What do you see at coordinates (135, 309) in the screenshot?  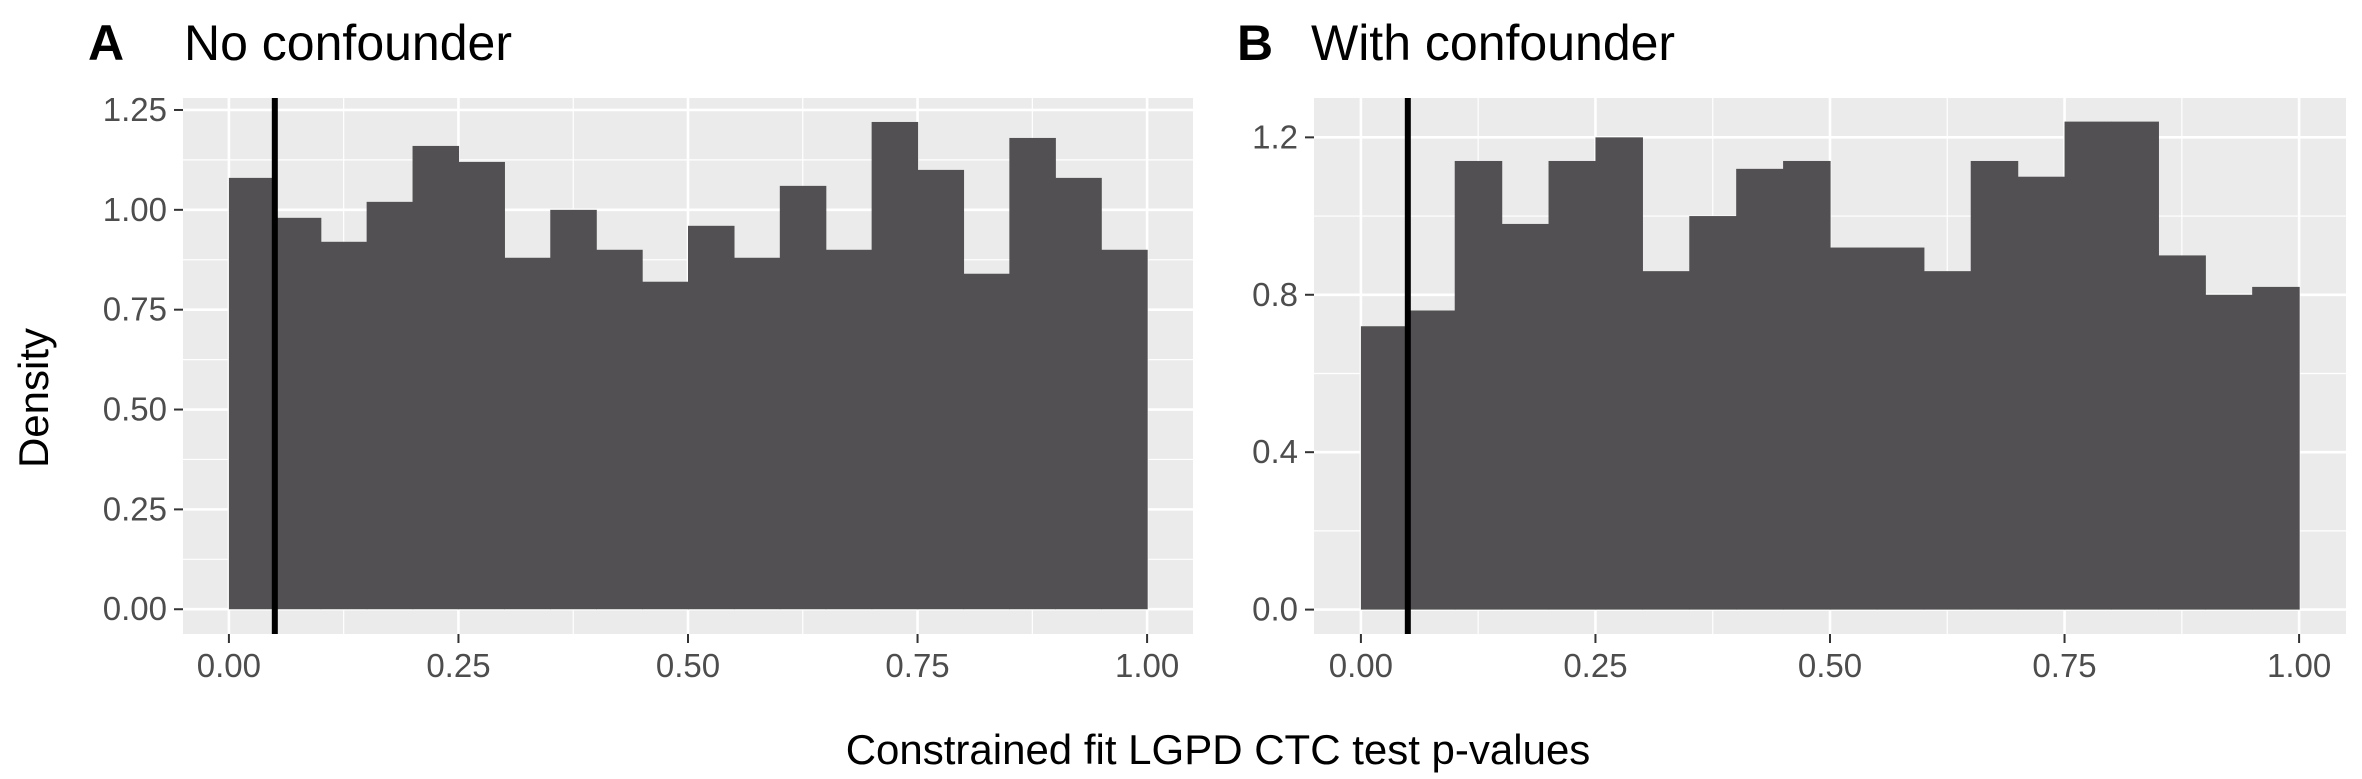 I see `panel-a-y-tick-label: 0.75` at bounding box center [135, 309].